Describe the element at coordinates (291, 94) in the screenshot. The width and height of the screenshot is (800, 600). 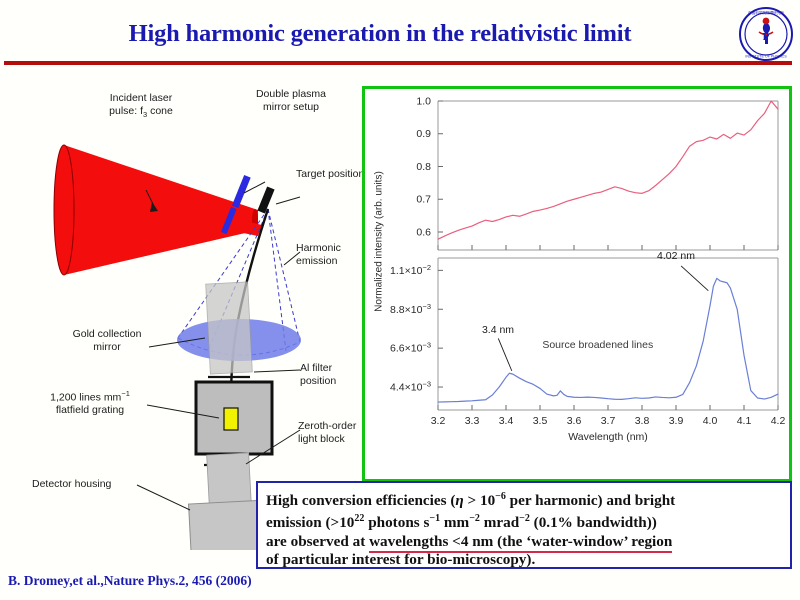
I see `label-dpm-l1: Double plasma` at that location.